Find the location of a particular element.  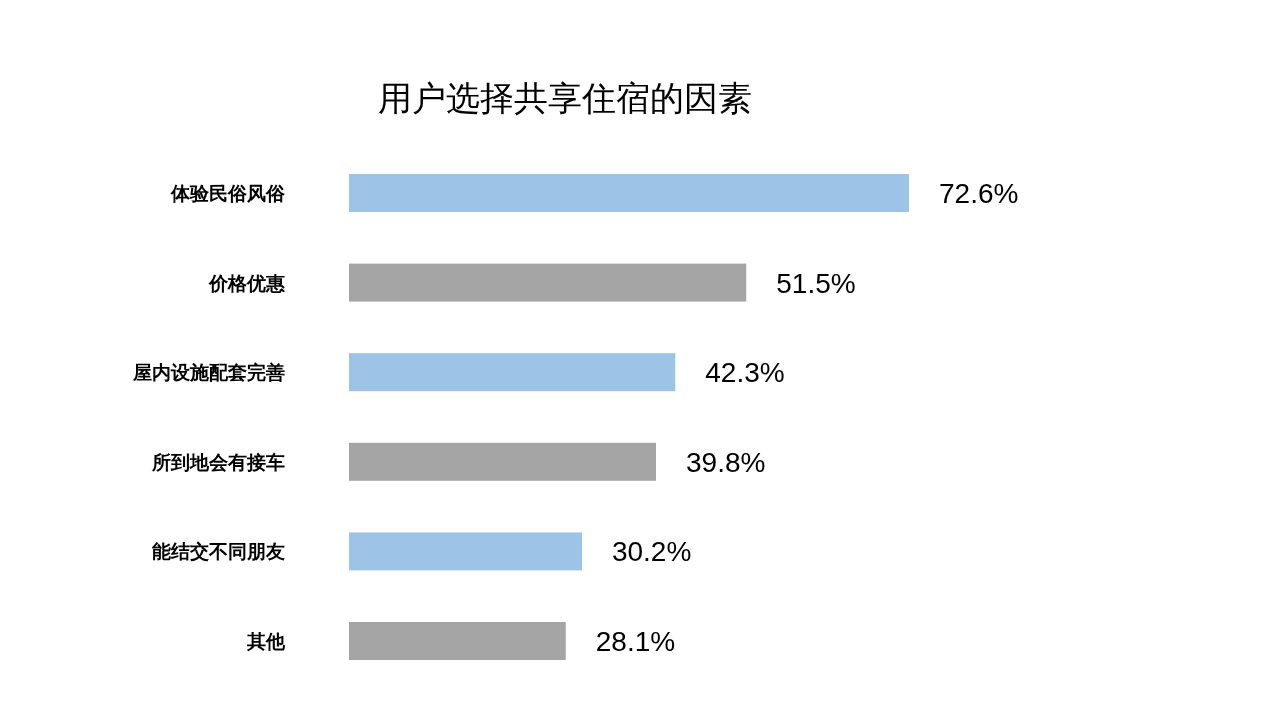

chart-title: 用户选择共享住宿的因素 is located at coordinates (565, 98).